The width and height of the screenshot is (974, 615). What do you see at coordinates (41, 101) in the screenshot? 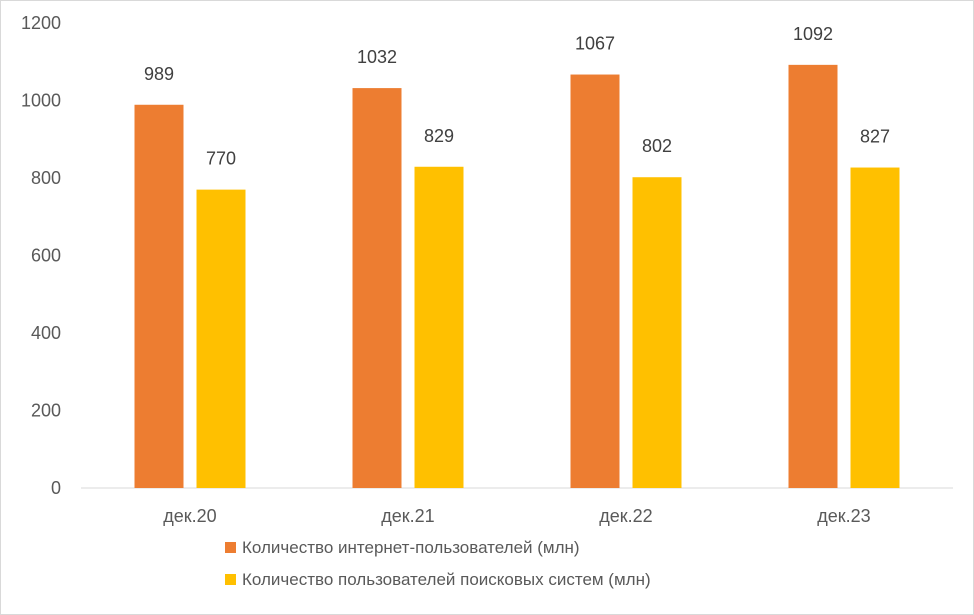
I see `y-tick-label: 1000` at bounding box center [41, 101].